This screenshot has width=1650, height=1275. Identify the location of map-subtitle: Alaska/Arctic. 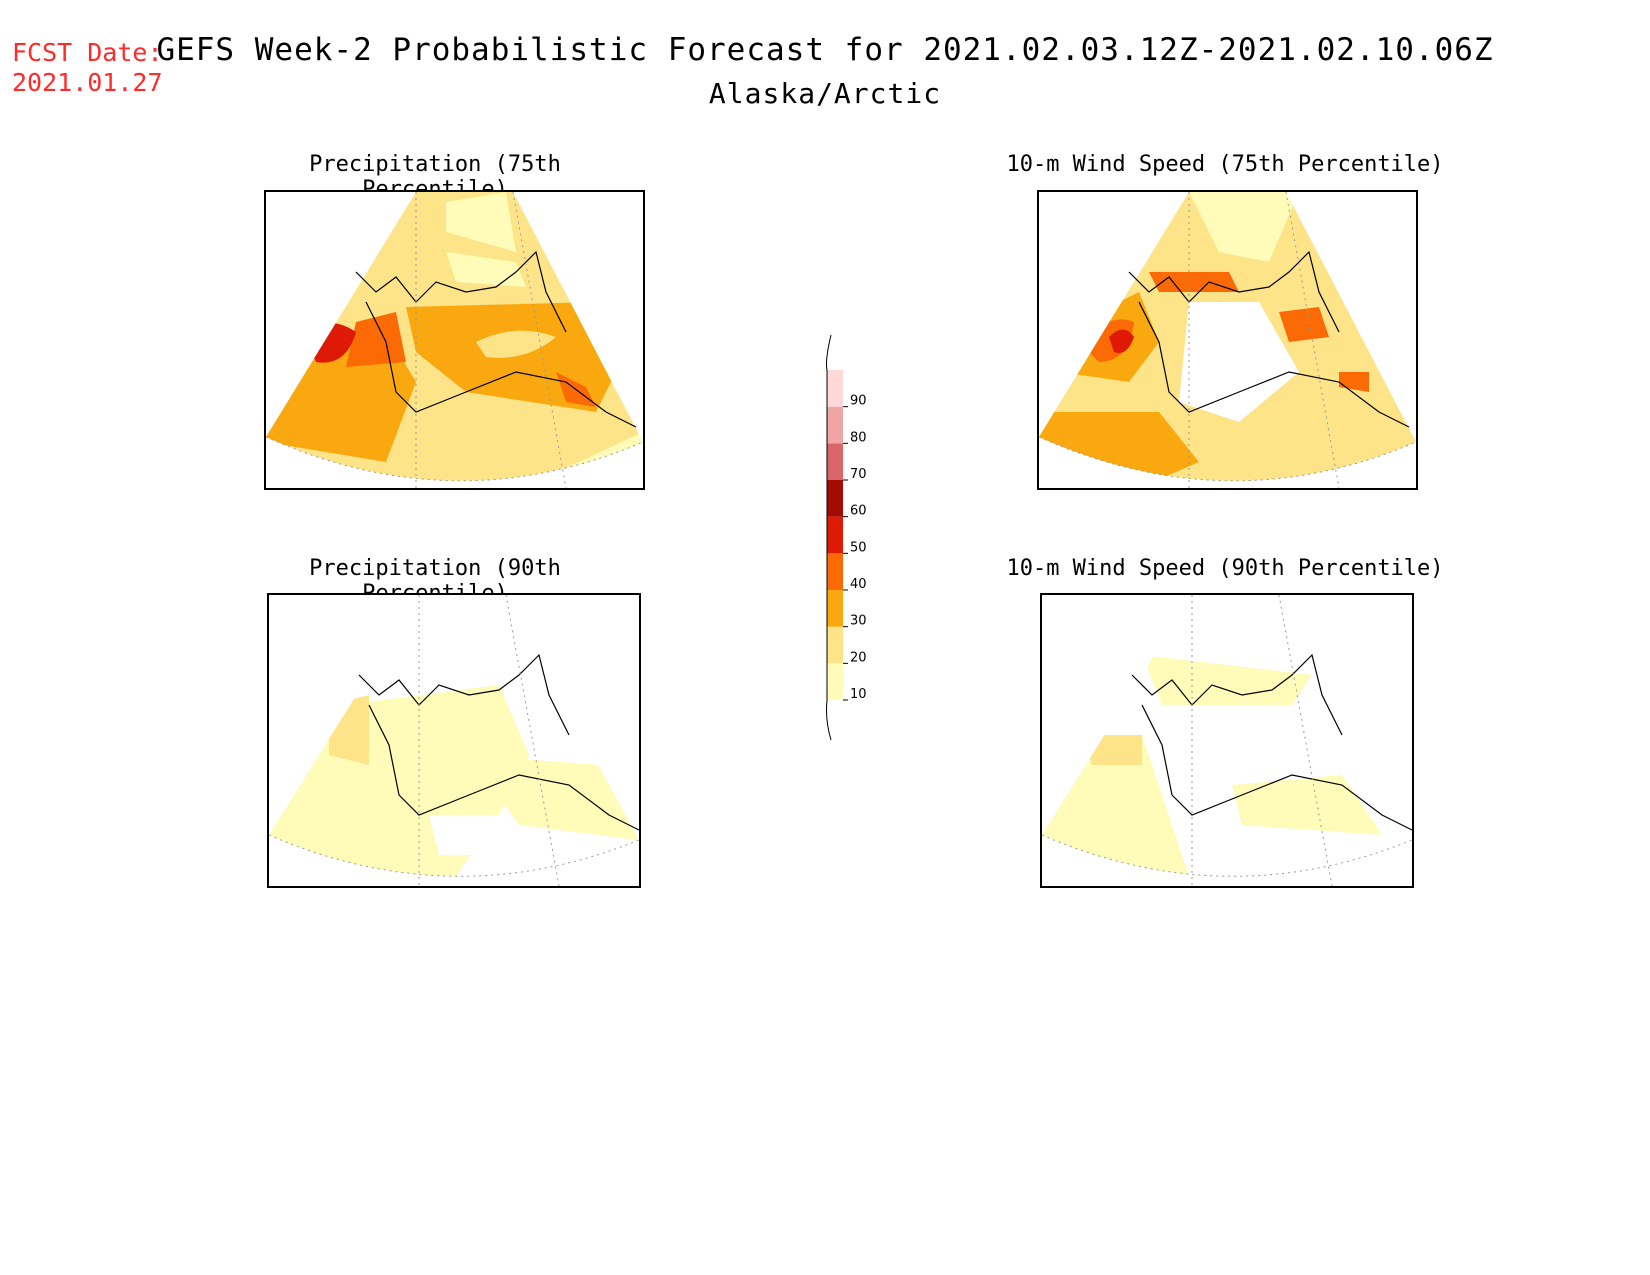
(825, 93).